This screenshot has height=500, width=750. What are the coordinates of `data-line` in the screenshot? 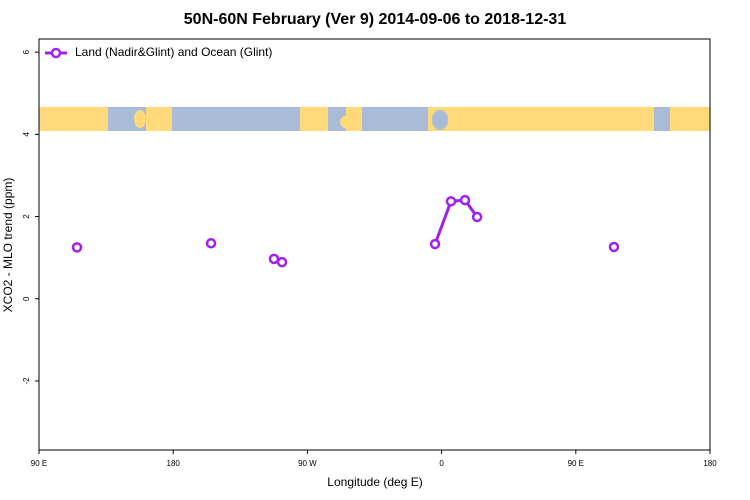 It's located at (524, 223).